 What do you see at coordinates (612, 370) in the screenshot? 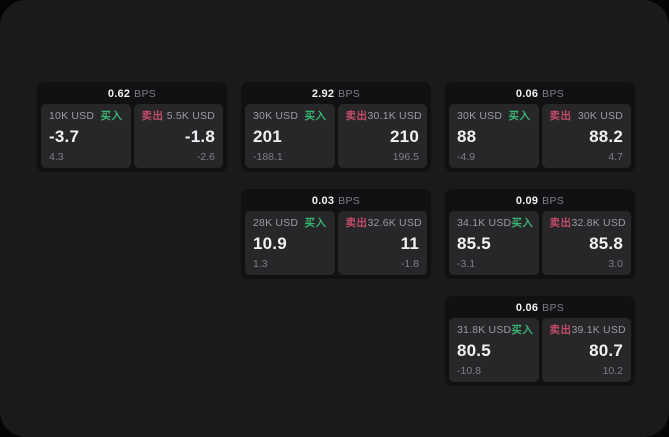
I see `sell-change: 10.2` at bounding box center [612, 370].